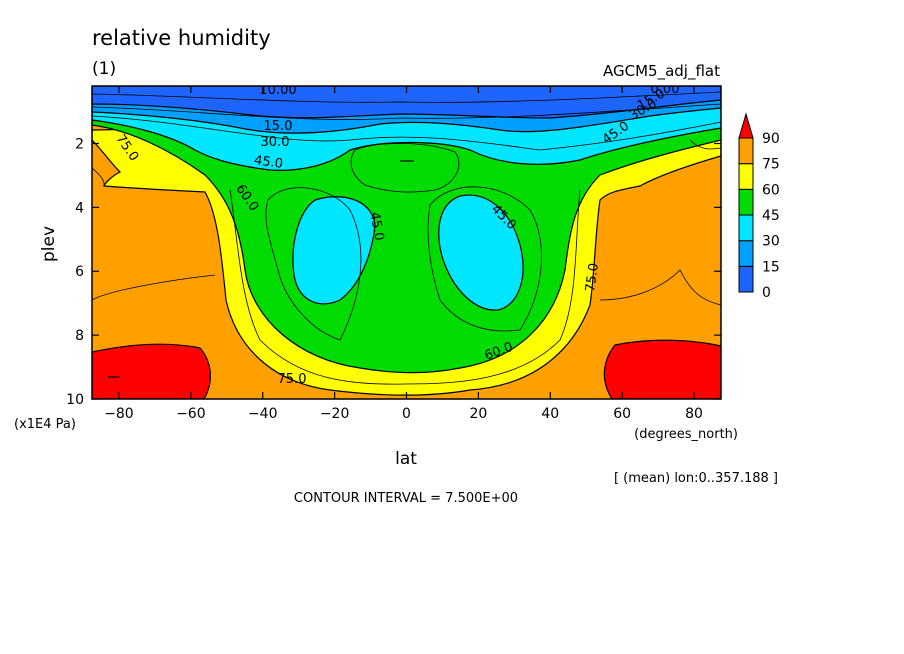 The image size is (904, 654). I want to click on svg-text: 30.0, so click(275, 142).